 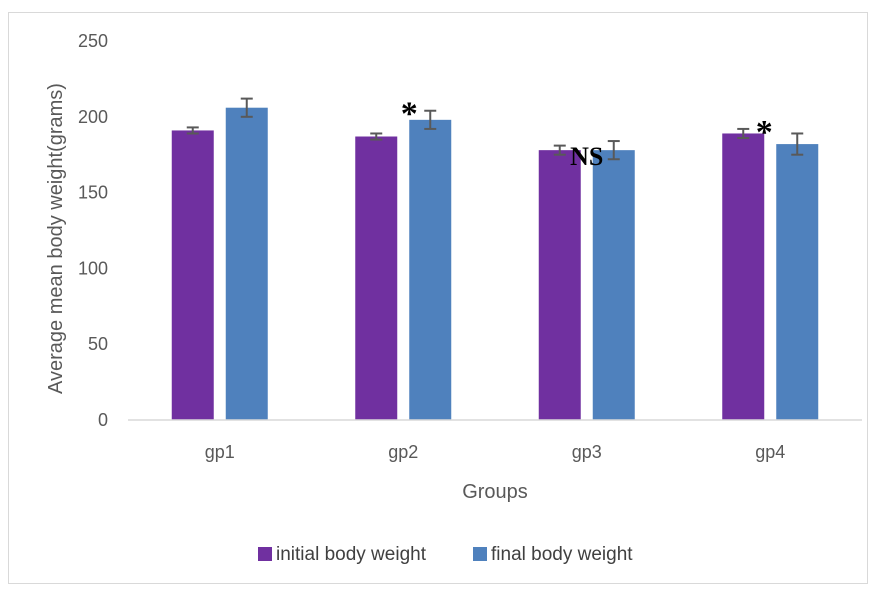 What do you see at coordinates (98, 344) in the screenshot?
I see `y-tick-label: 50` at bounding box center [98, 344].